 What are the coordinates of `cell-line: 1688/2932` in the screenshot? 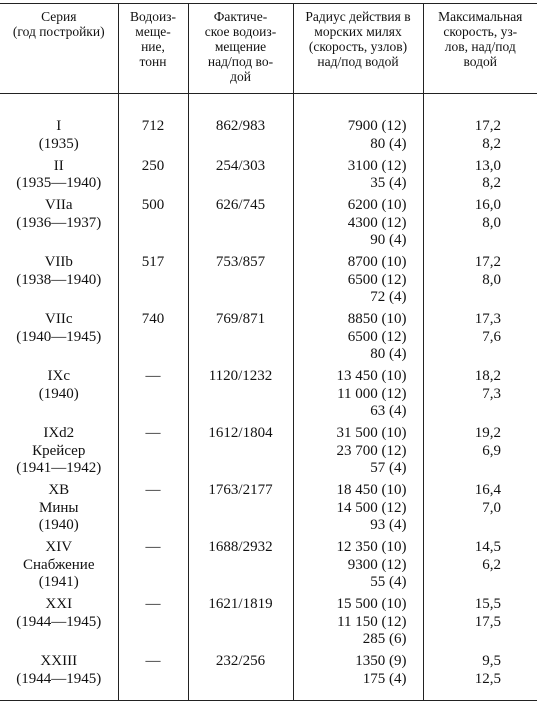 It's located at (241, 548).